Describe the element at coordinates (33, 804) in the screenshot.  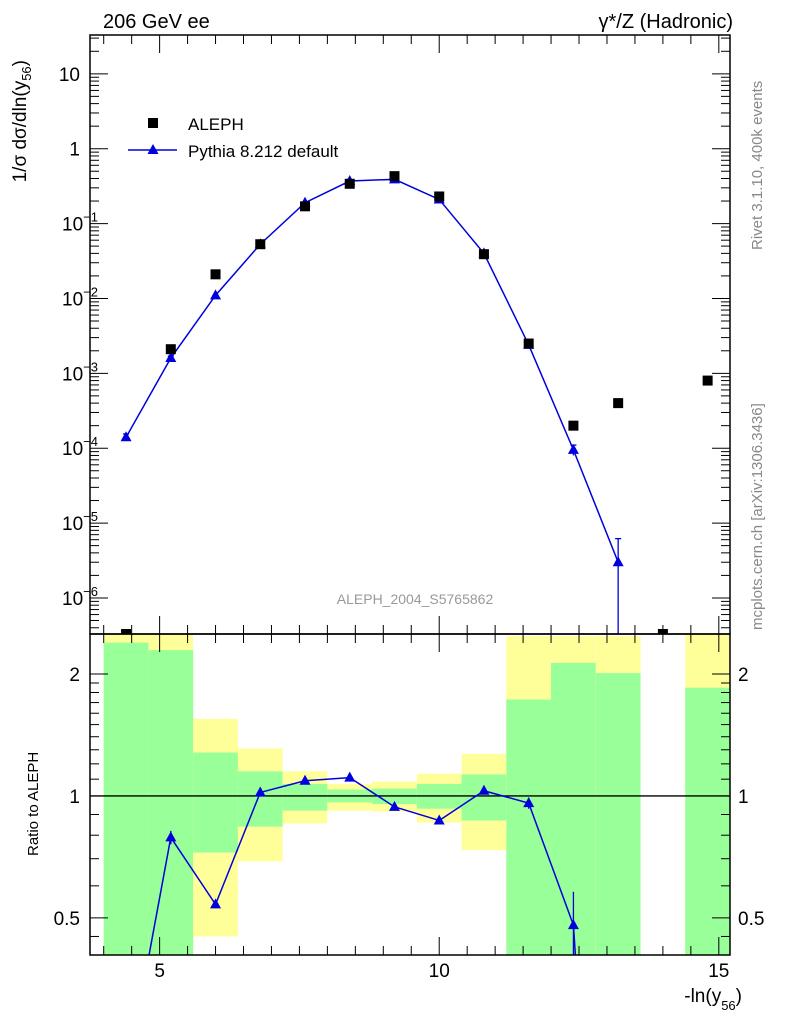
I see `ratio-ylabel: Ratio to ALEPH` at that location.